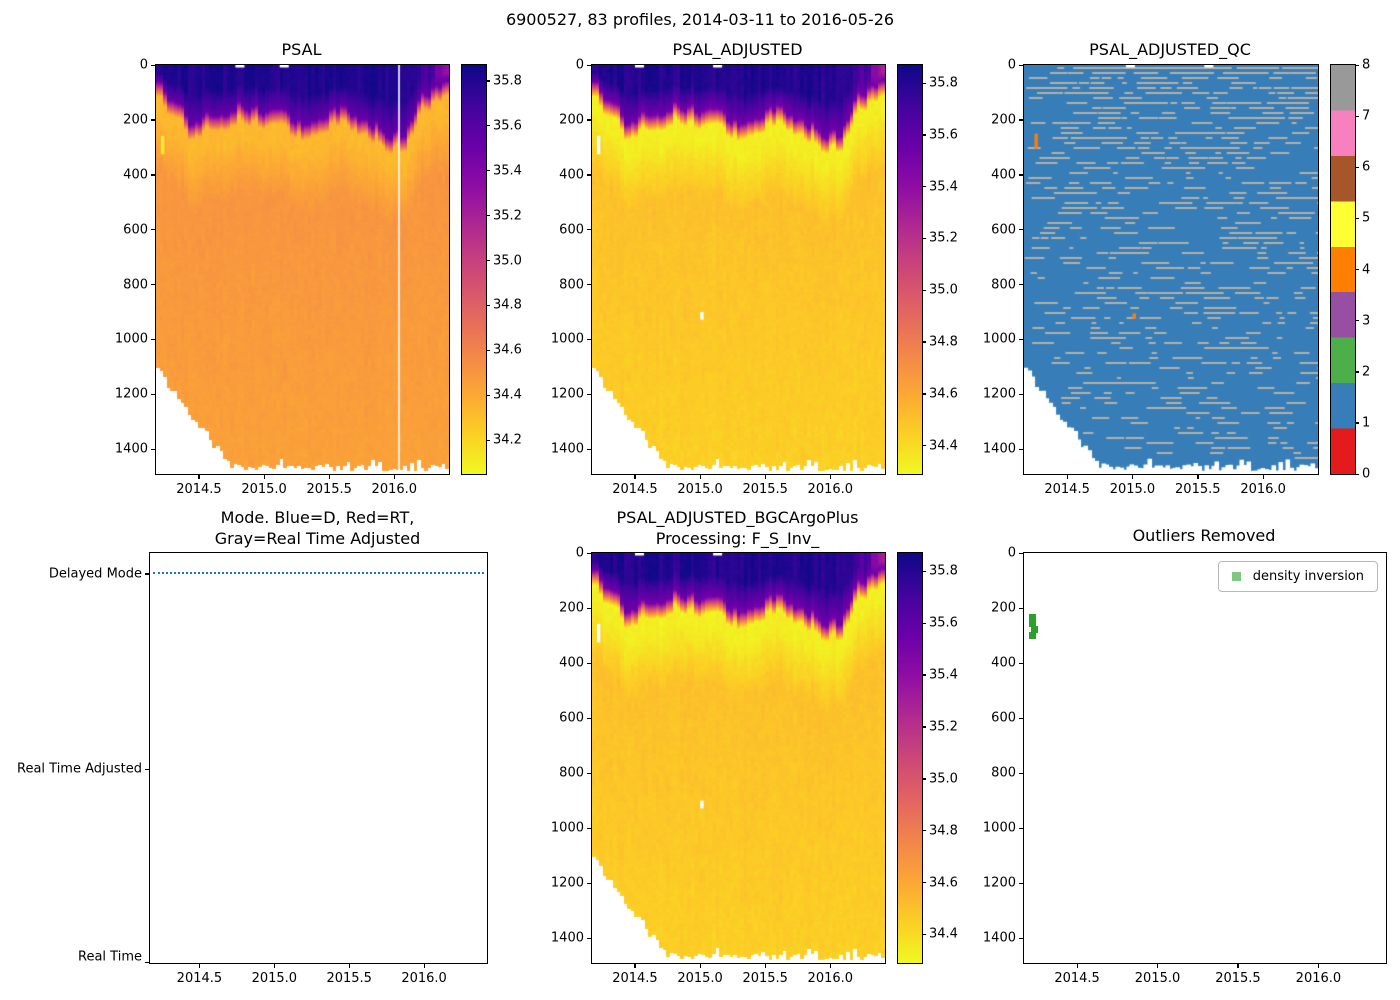  Describe the element at coordinates (1236, 576) in the screenshot. I see `density-inversion-marker-icon` at that location.